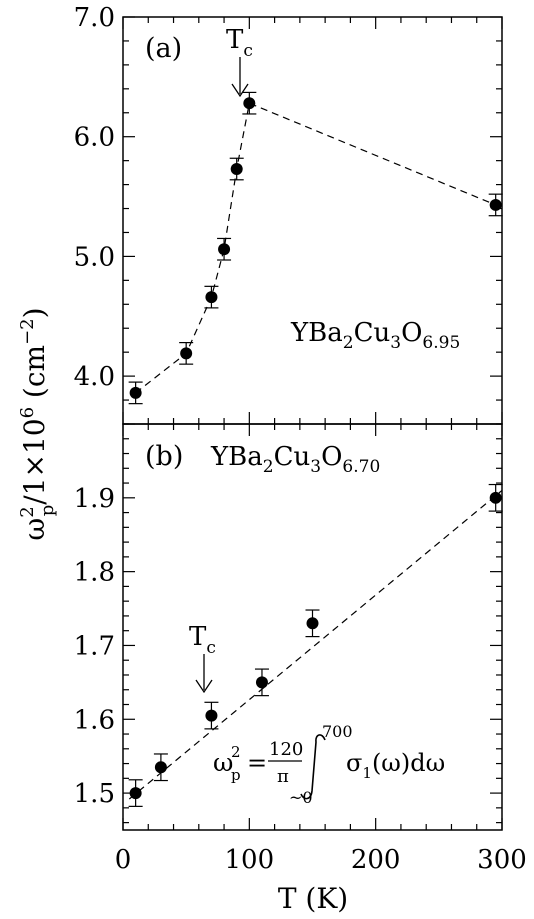  What do you see at coordinates (283, 776) in the screenshot?
I see `formula-denominator: π` at bounding box center [283, 776].